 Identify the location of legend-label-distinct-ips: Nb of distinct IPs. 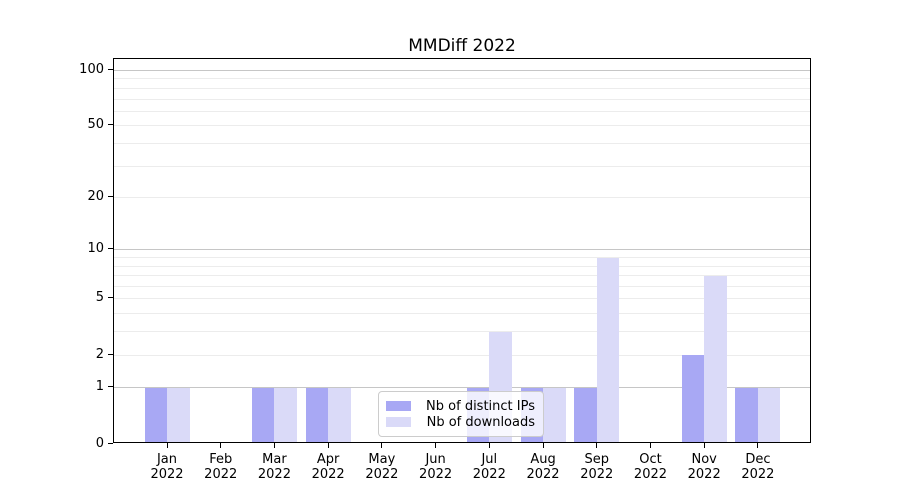
(480, 406).